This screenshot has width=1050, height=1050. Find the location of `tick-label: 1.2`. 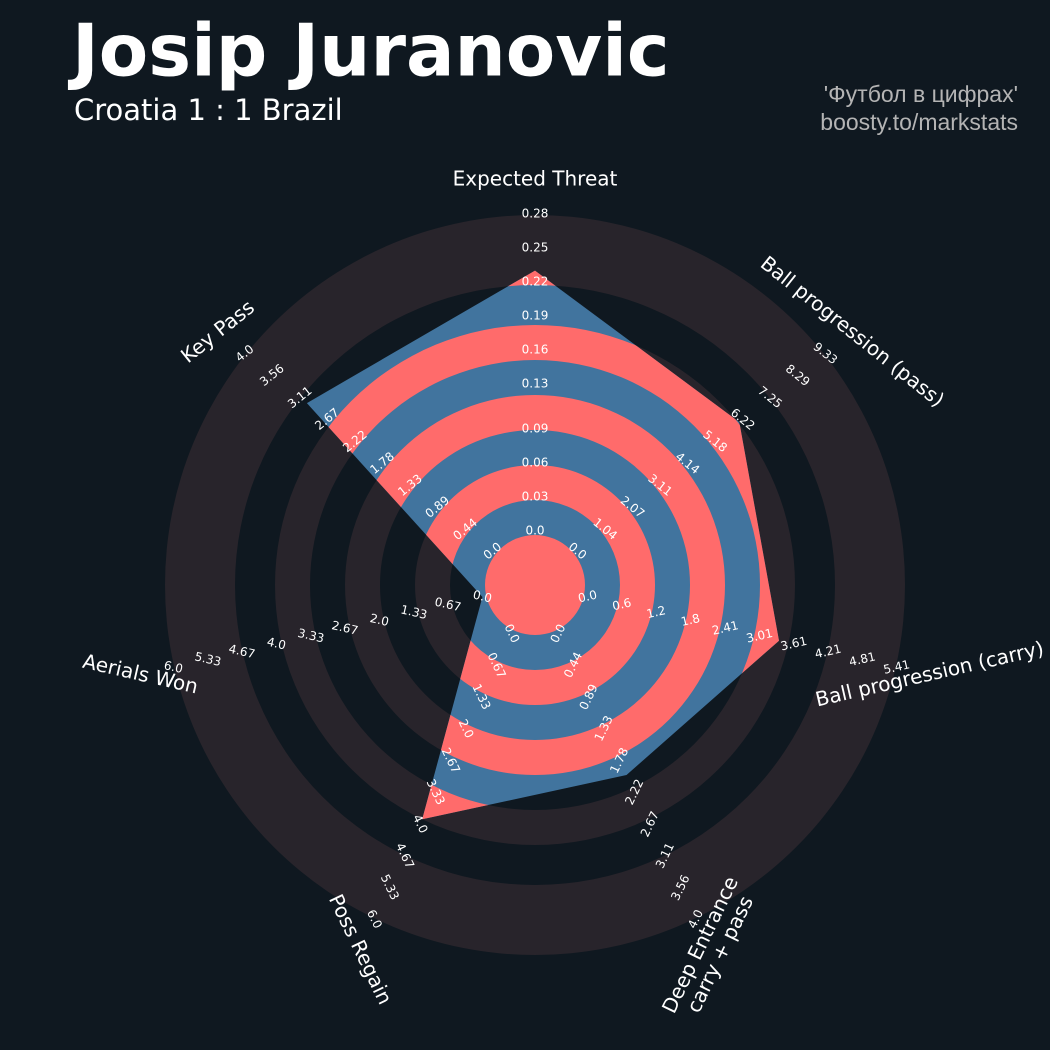

tick-label: 1.2 is located at coordinates (656, 612).